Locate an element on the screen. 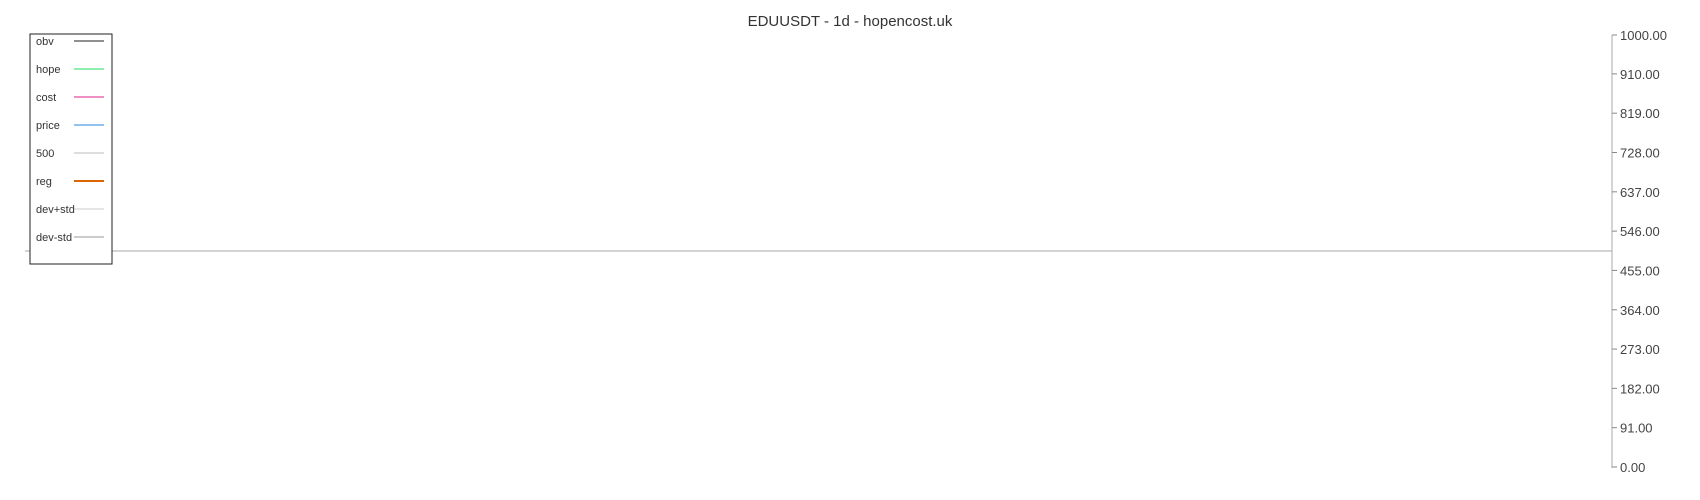  y-tick-label: 364.00 is located at coordinates (1640, 310).